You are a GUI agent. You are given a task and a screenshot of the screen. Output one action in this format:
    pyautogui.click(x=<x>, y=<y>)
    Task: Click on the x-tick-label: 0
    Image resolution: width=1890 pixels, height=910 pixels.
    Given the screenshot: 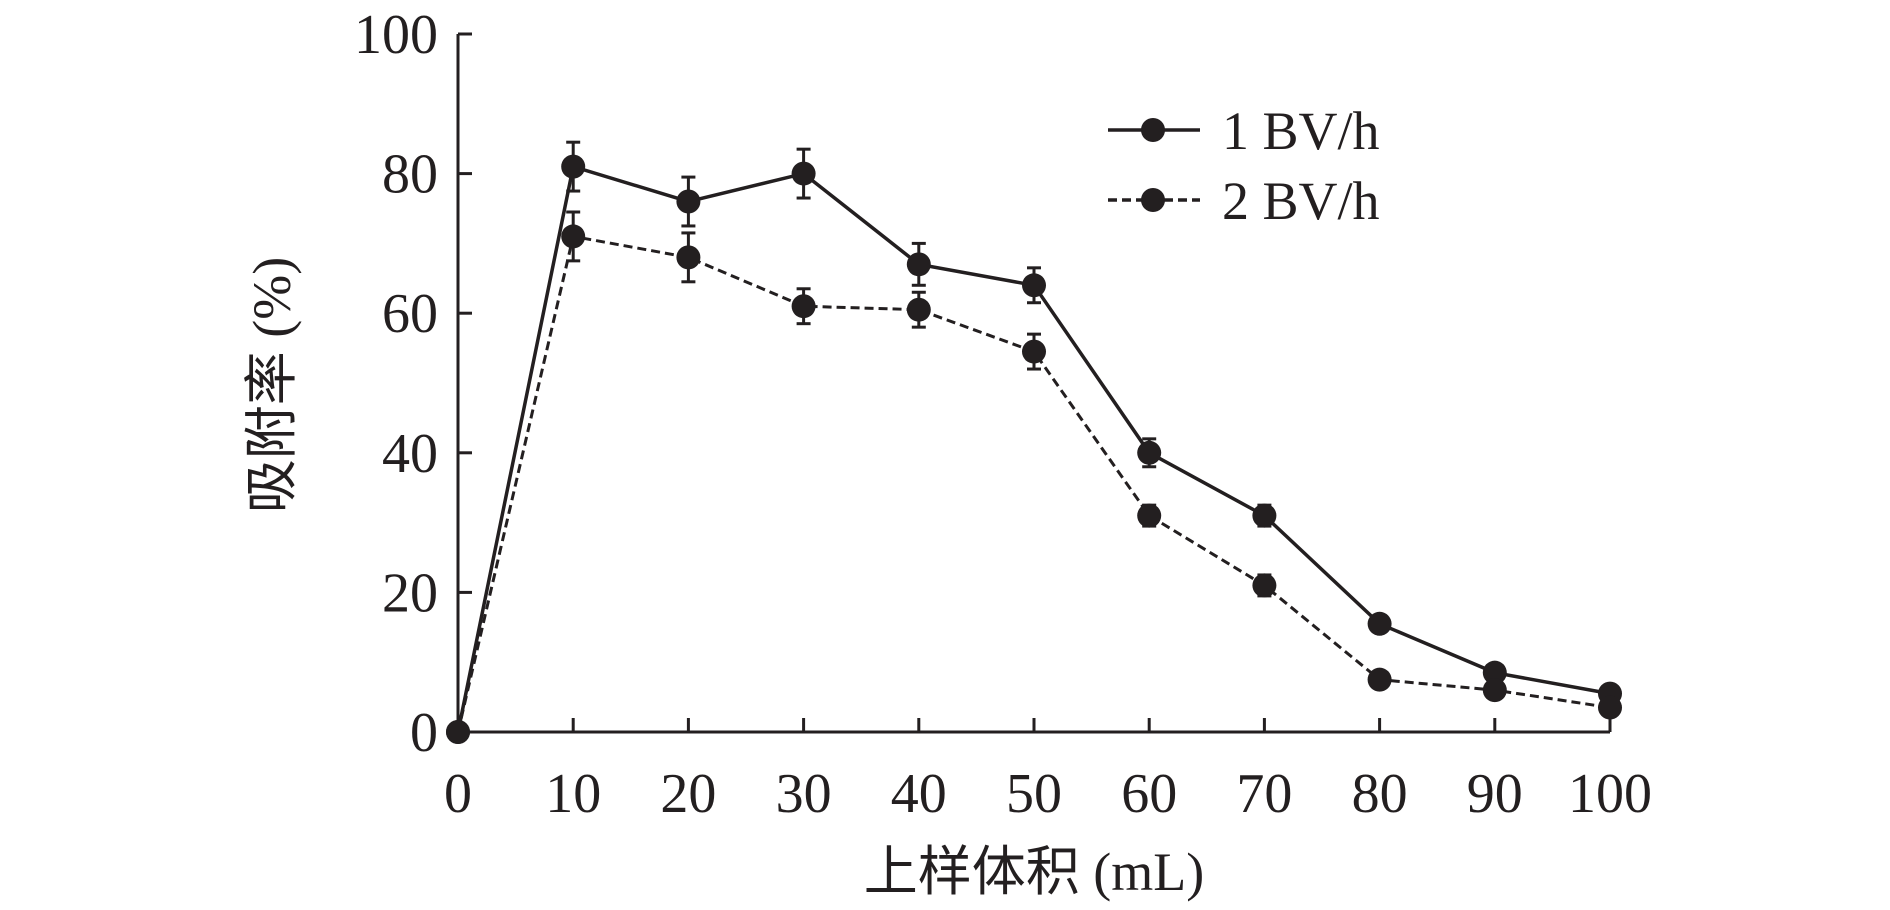 What is the action you would take?
    pyautogui.click(x=458, y=794)
    